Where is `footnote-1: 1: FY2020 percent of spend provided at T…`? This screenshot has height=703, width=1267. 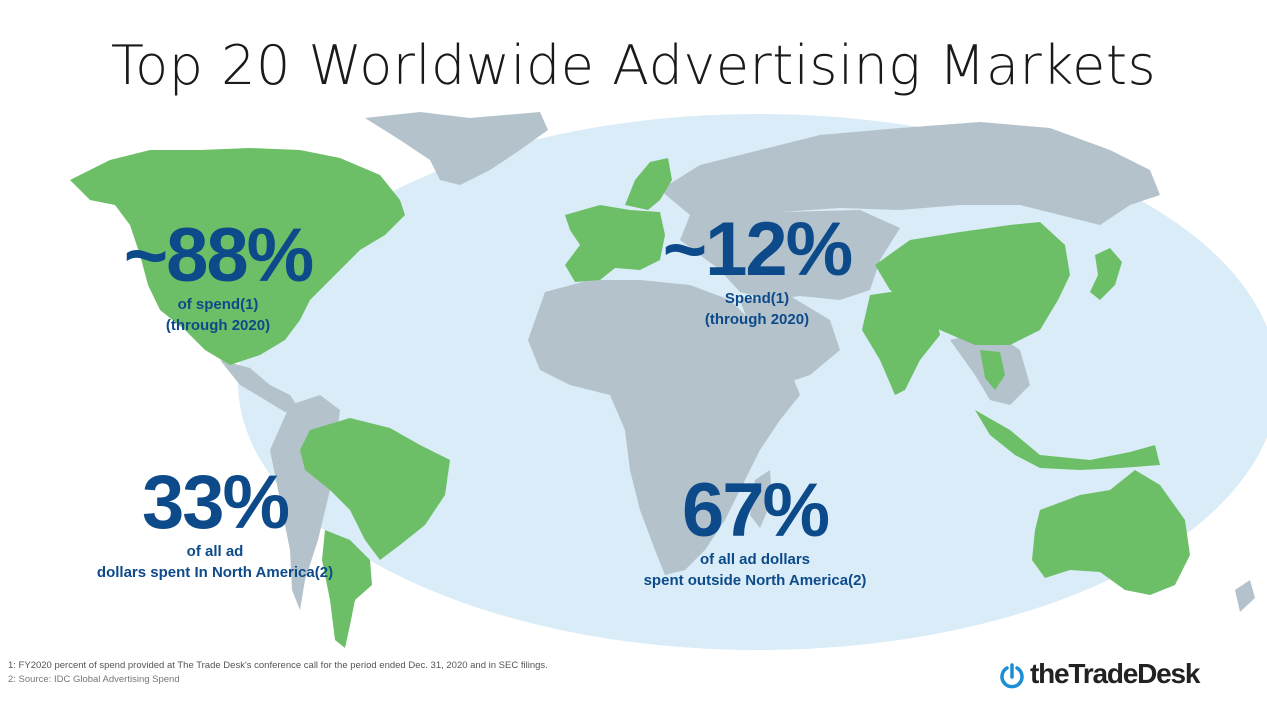 footnote-1: 1: FY2020 percent of spend provided at T… is located at coordinates (278, 665).